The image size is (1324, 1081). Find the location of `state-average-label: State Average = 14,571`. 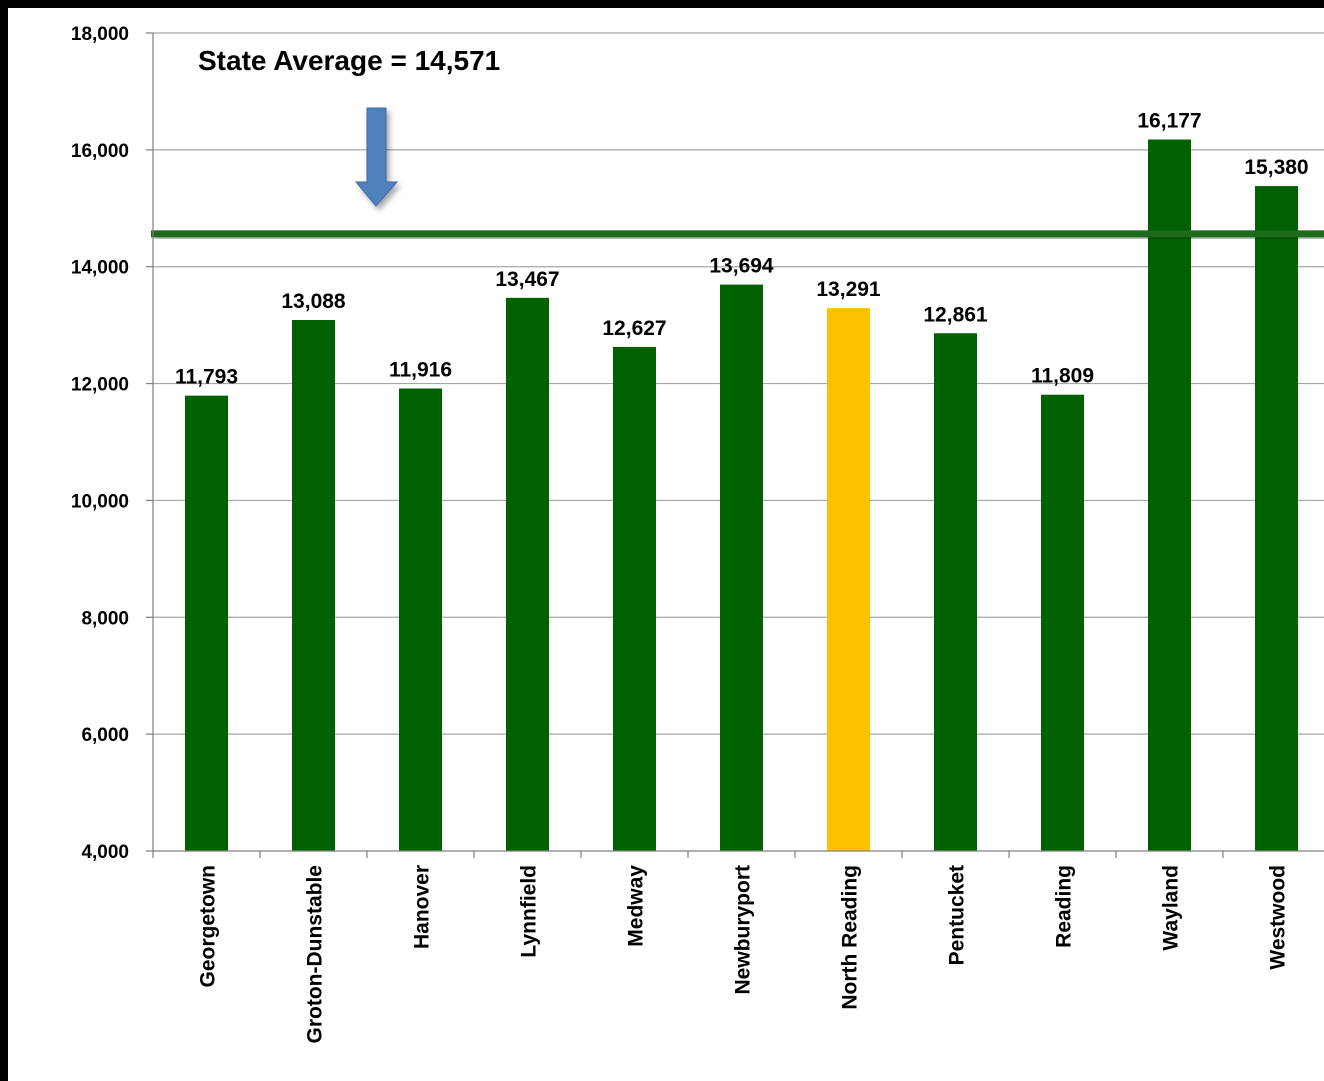

state-average-label: State Average = 14,571 is located at coordinates (349, 60).